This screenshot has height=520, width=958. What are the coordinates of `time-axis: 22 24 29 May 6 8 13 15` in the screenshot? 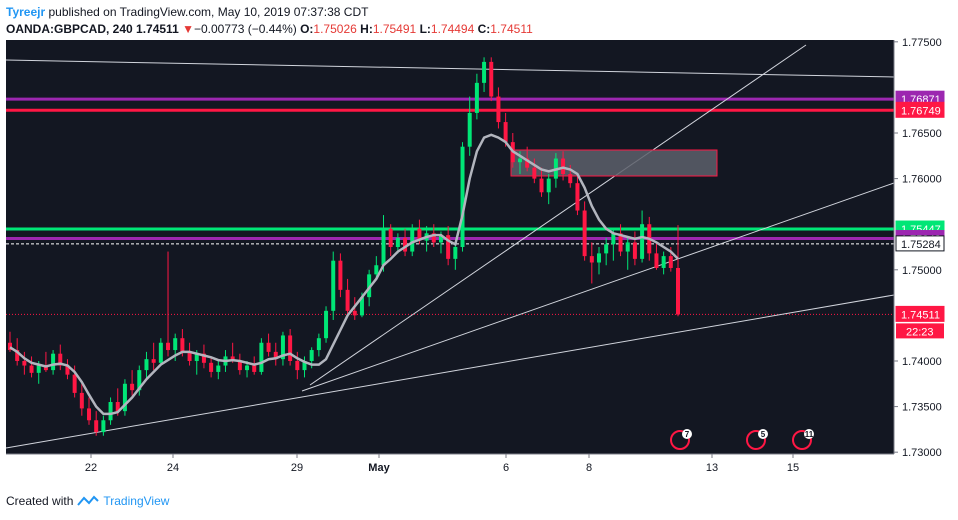 It's located at (450, 463).